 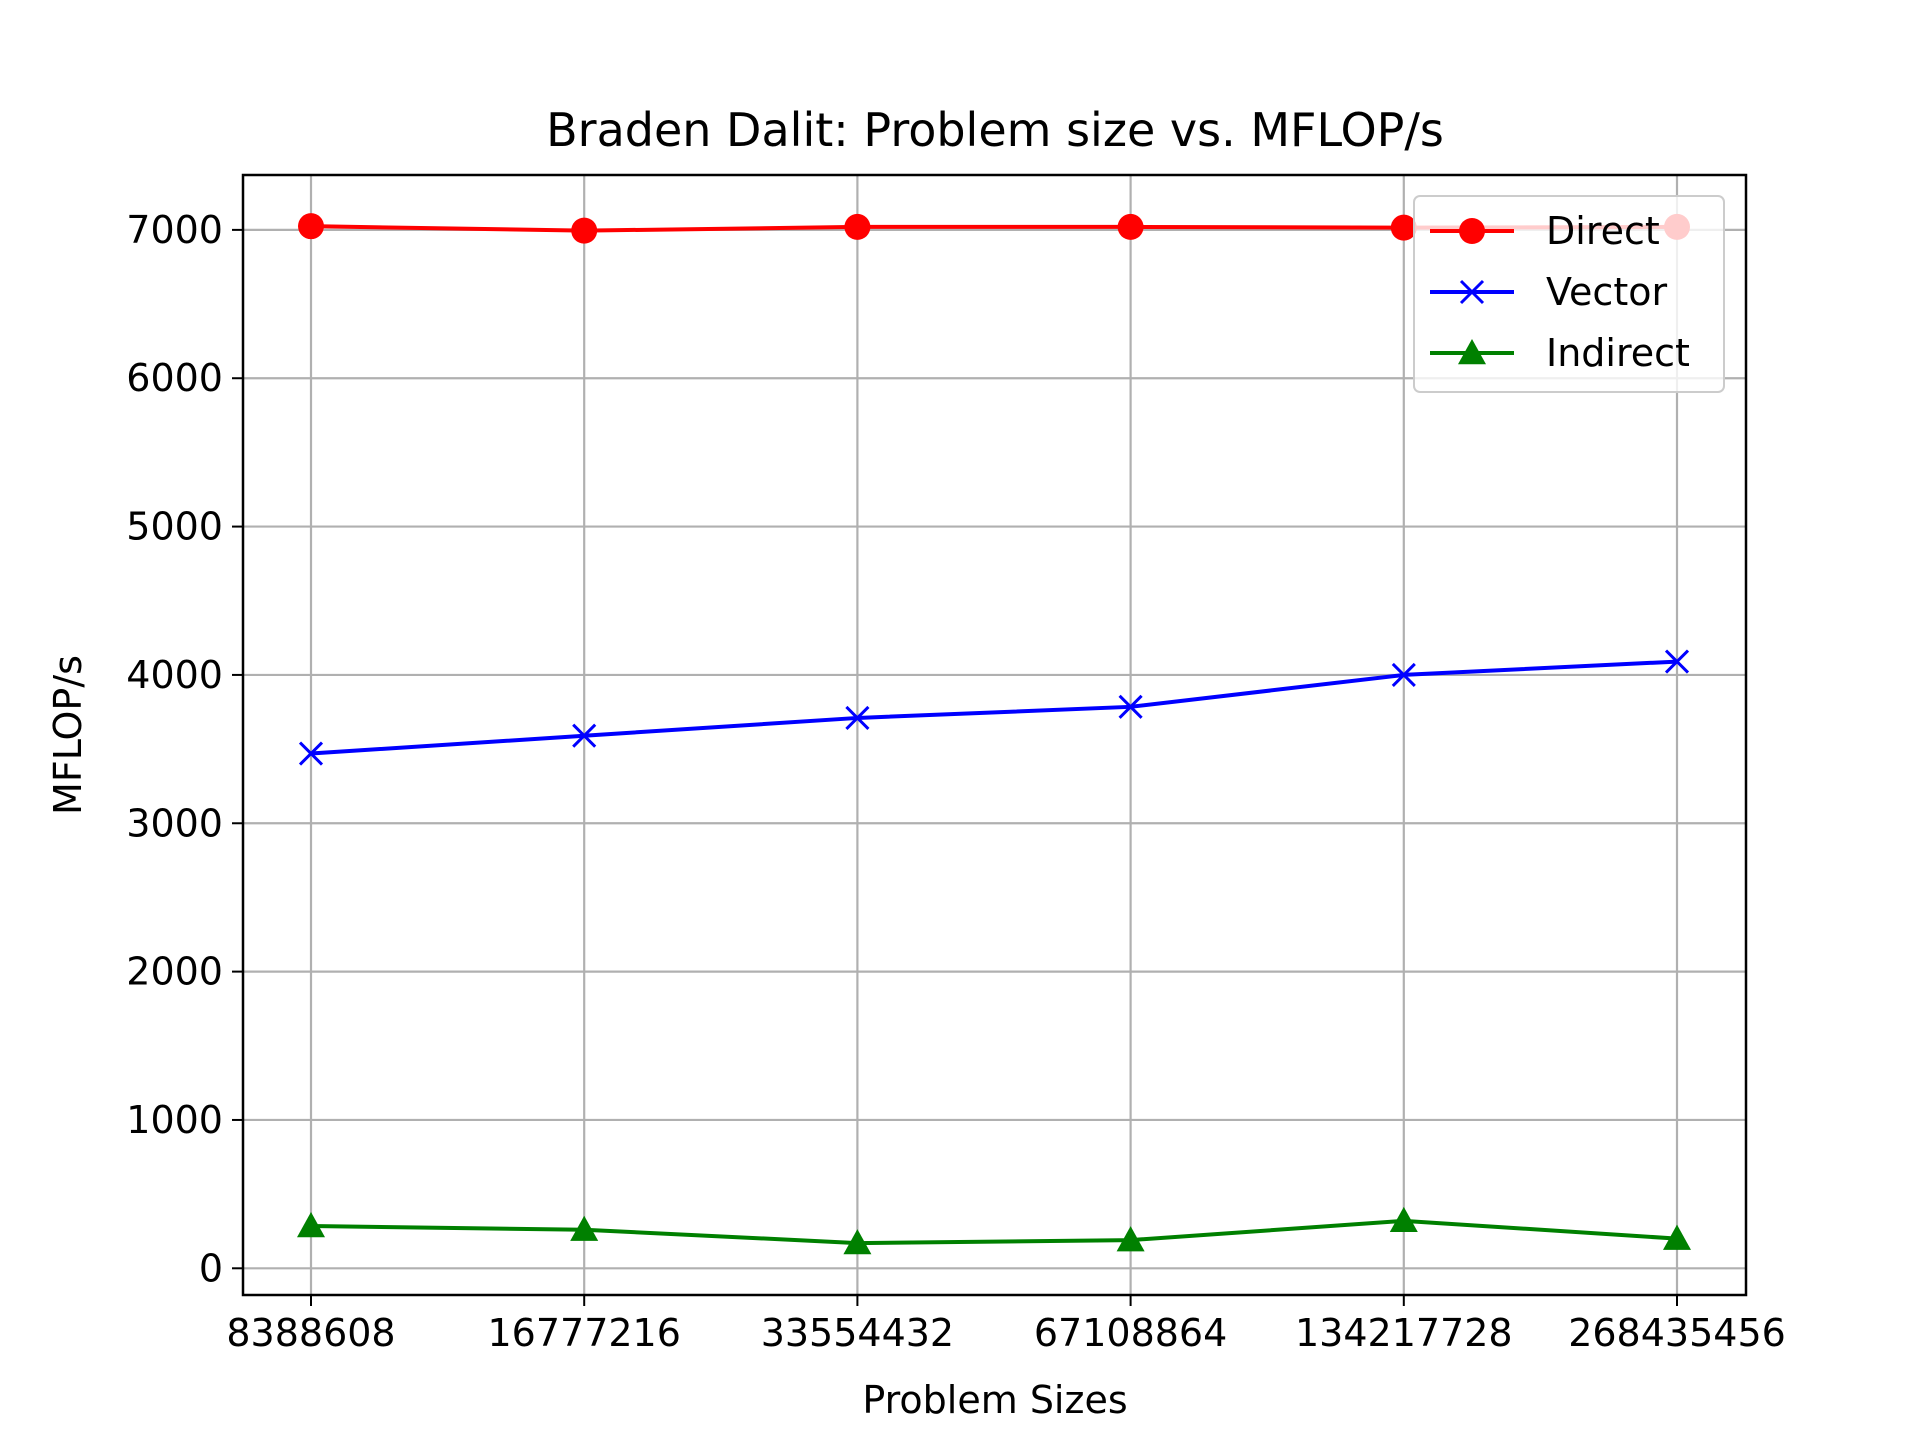 I want to click on x-axis-title: Problem Sizes, so click(x=994, y=1400).